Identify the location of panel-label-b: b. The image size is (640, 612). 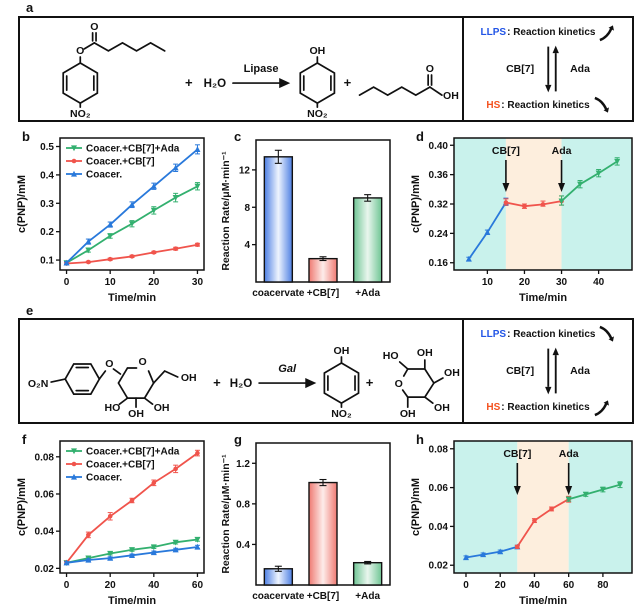
(26, 136).